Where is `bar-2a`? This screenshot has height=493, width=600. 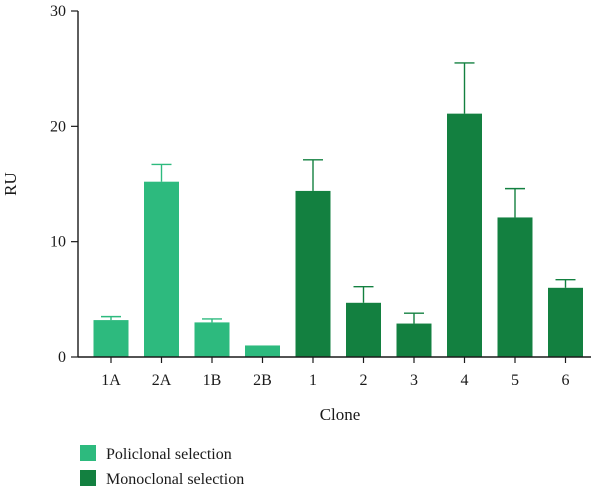 bar-2a is located at coordinates (161, 269).